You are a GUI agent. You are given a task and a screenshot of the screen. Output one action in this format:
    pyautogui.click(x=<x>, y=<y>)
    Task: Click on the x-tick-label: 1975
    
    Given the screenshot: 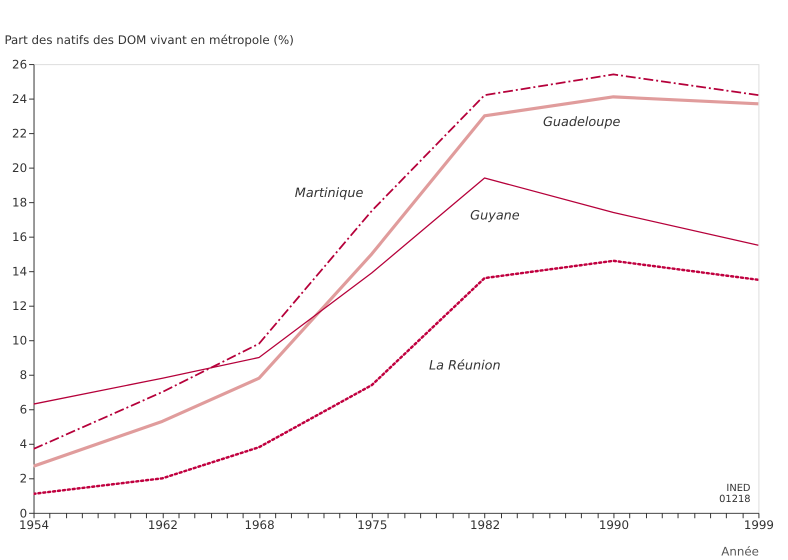 What is the action you would take?
    pyautogui.click(x=372, y=525)
    